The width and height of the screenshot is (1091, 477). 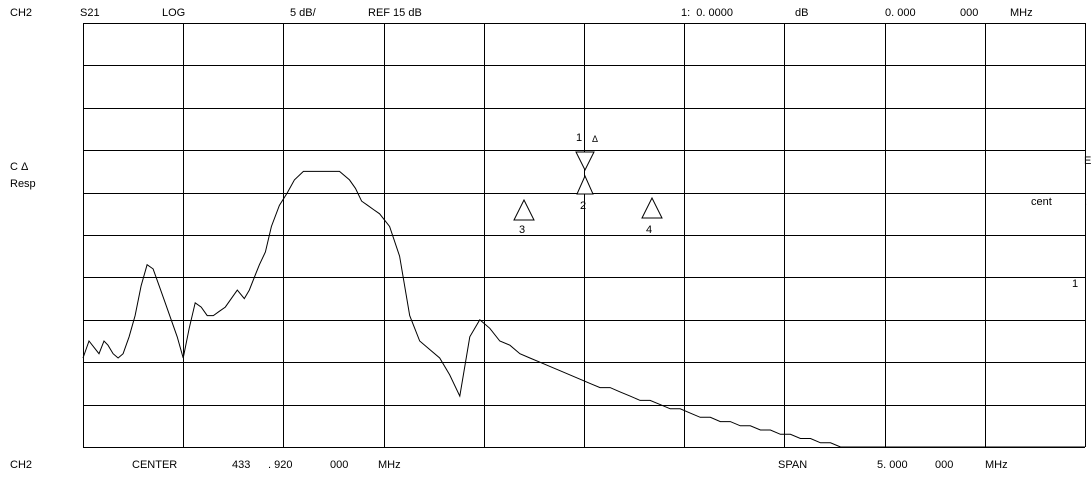 I want to click on header-marker-unit: dB, so click(x=802, y=13).